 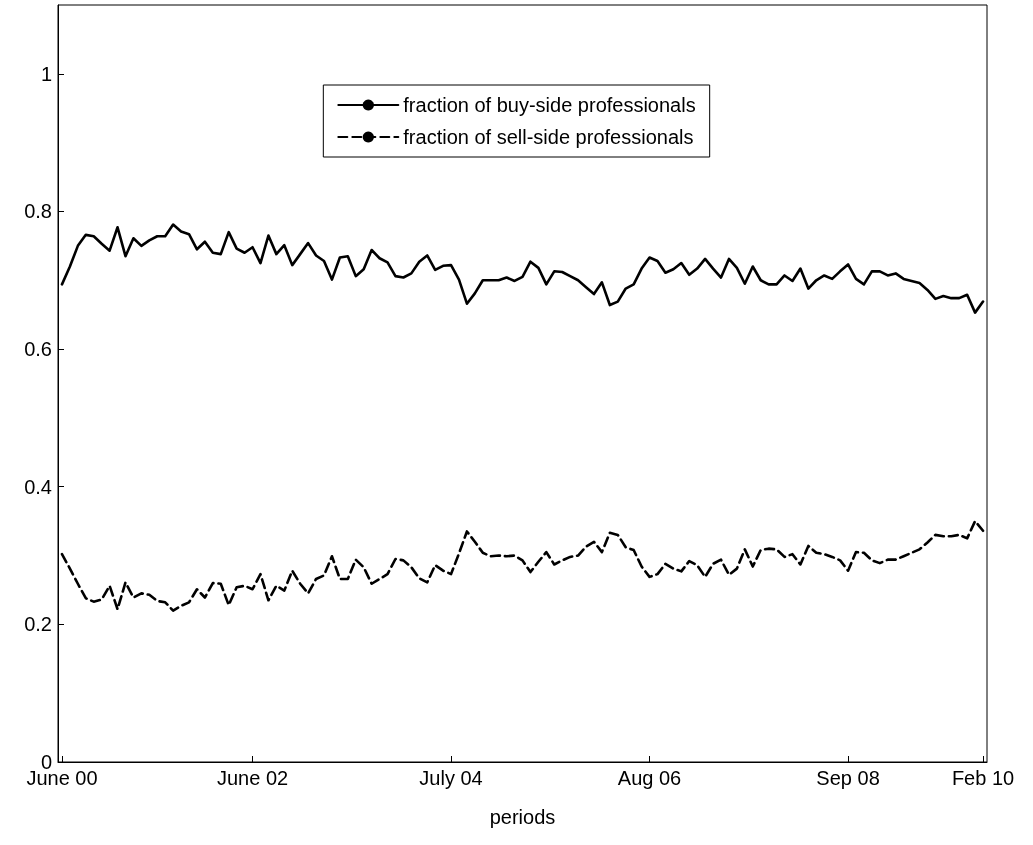 What do you see at coordinates (983, 778) in the screenshot?
I see `x-tick-label: Feb 10` at bounding box center [983, 778].